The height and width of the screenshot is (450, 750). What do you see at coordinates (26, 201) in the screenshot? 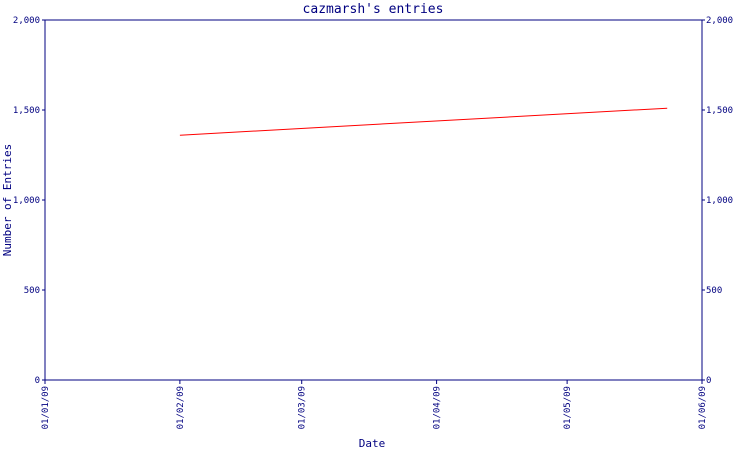
I see `y-tick-label-left: 1,000` at bounding box center [26, 201].